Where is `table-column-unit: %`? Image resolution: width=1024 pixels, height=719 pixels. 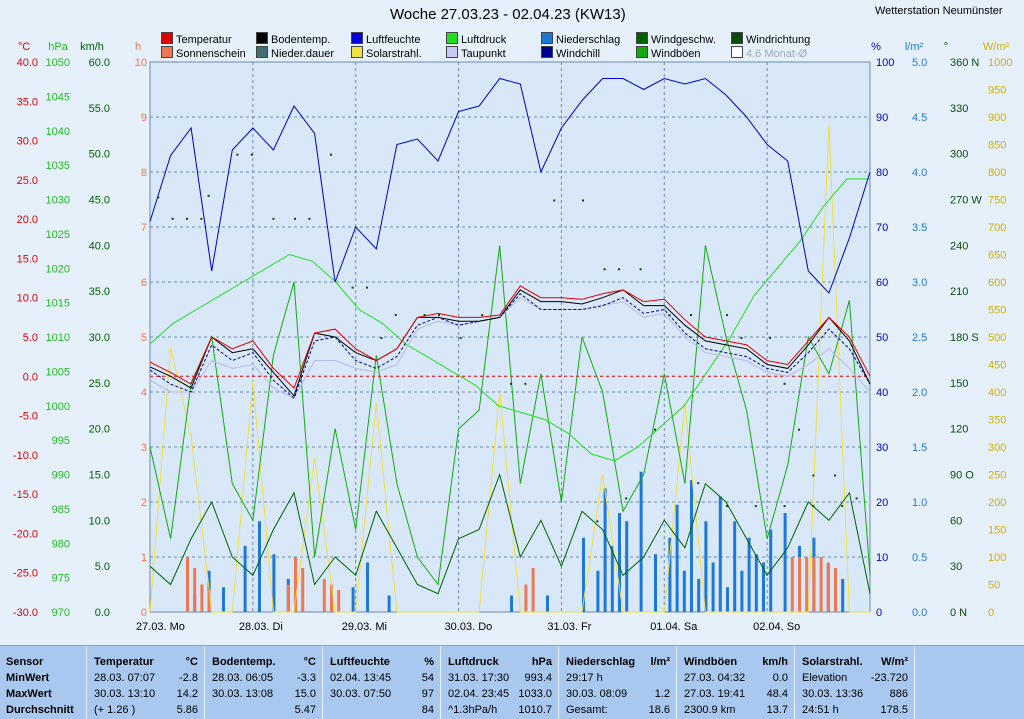
table-column-unit: % is located at coordinates (429, 662).